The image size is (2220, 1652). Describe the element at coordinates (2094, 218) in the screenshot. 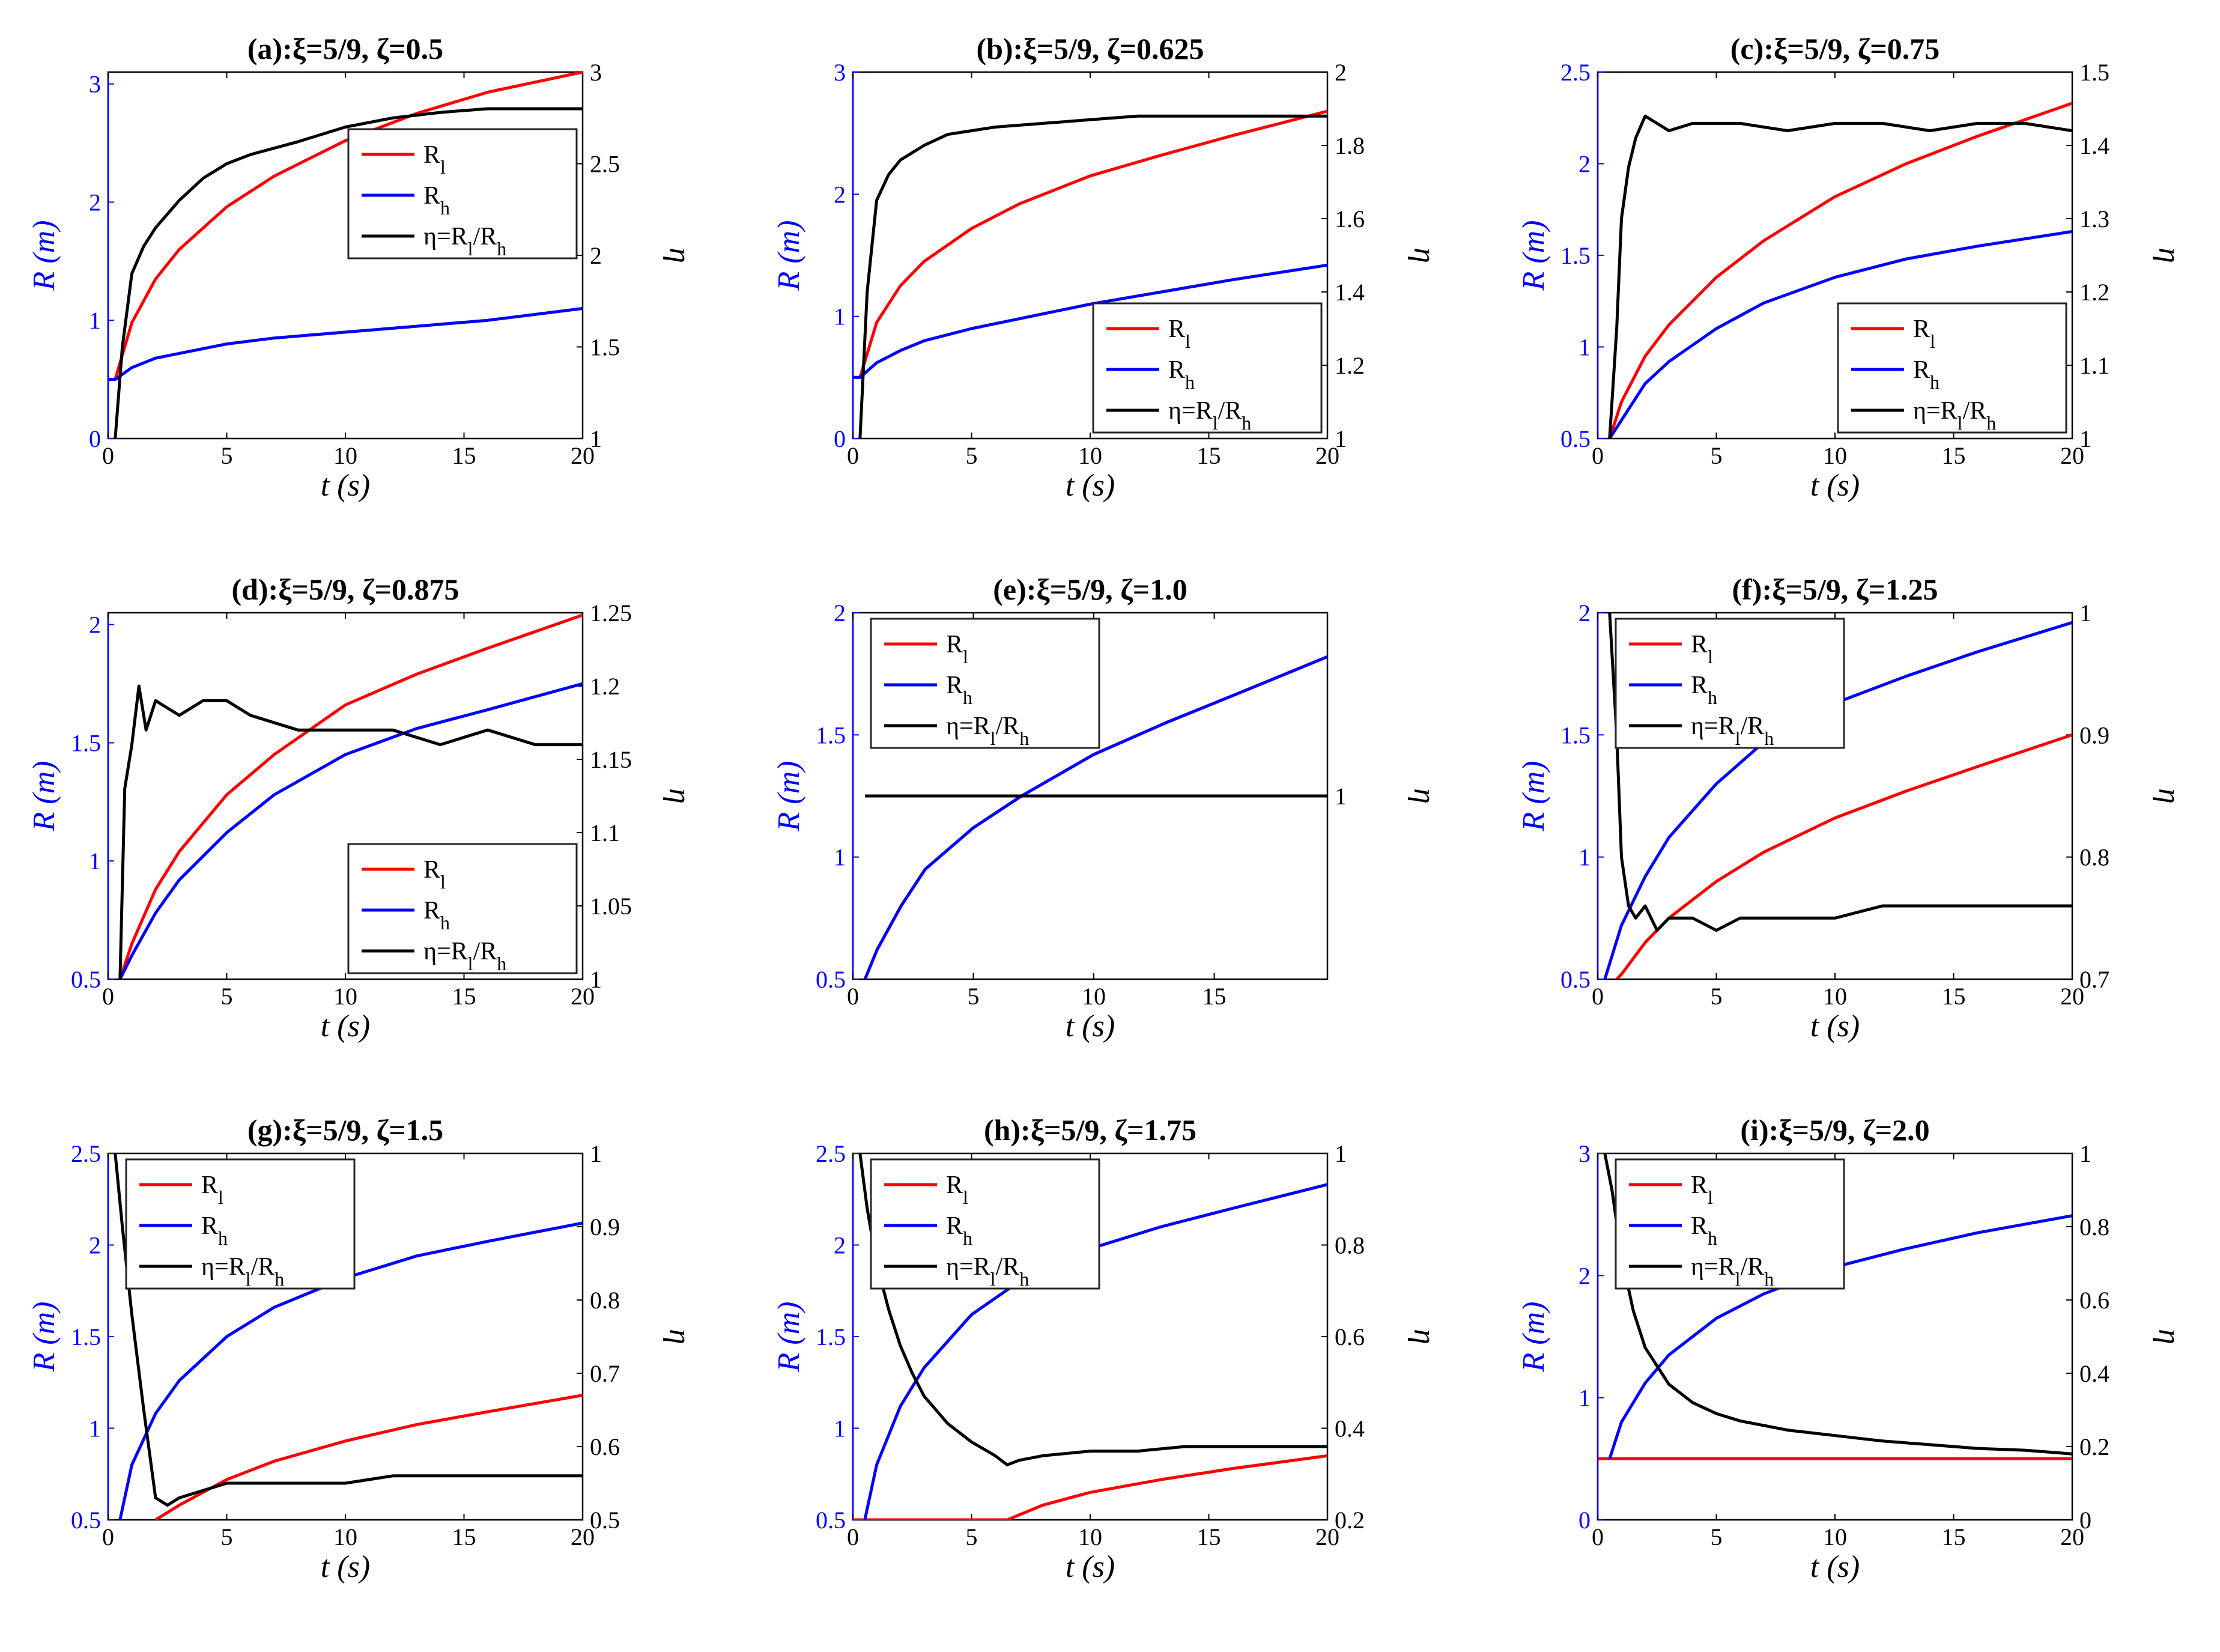

I see `y2-tick-label: 1.3` at that location.